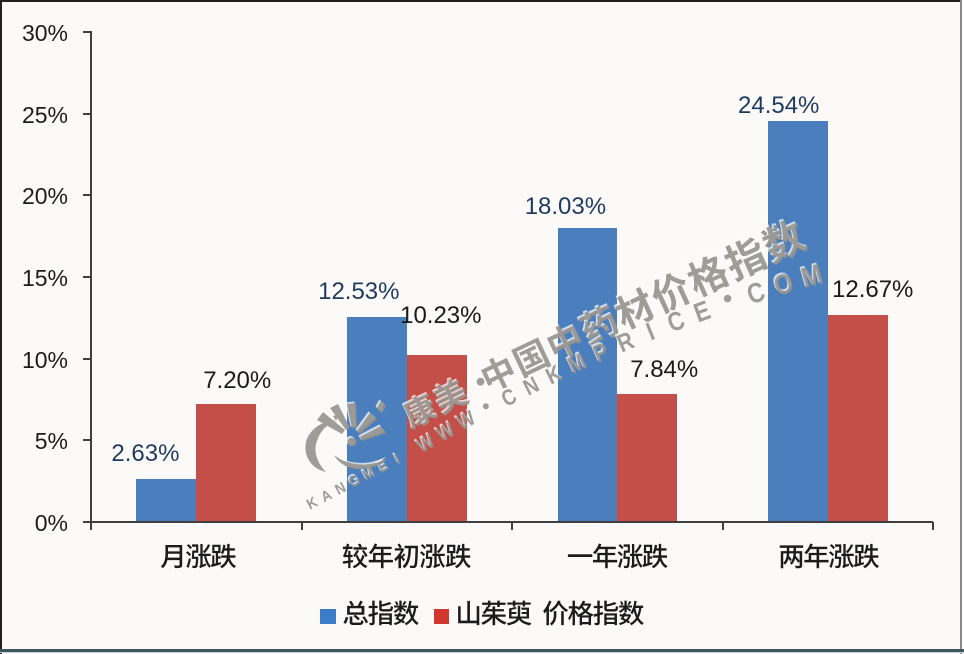 Image resolution: width=964 pixels, height=654 pixels. Describe the element at coordinates (783, 284) in the screenshot. I see `svg-text: O` at that location.